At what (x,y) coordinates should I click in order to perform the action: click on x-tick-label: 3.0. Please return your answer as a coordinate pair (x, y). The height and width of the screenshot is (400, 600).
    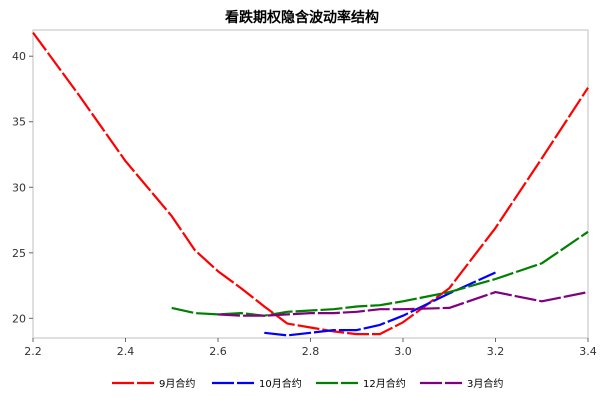
    Looking at the image, I should click on (403, 351).